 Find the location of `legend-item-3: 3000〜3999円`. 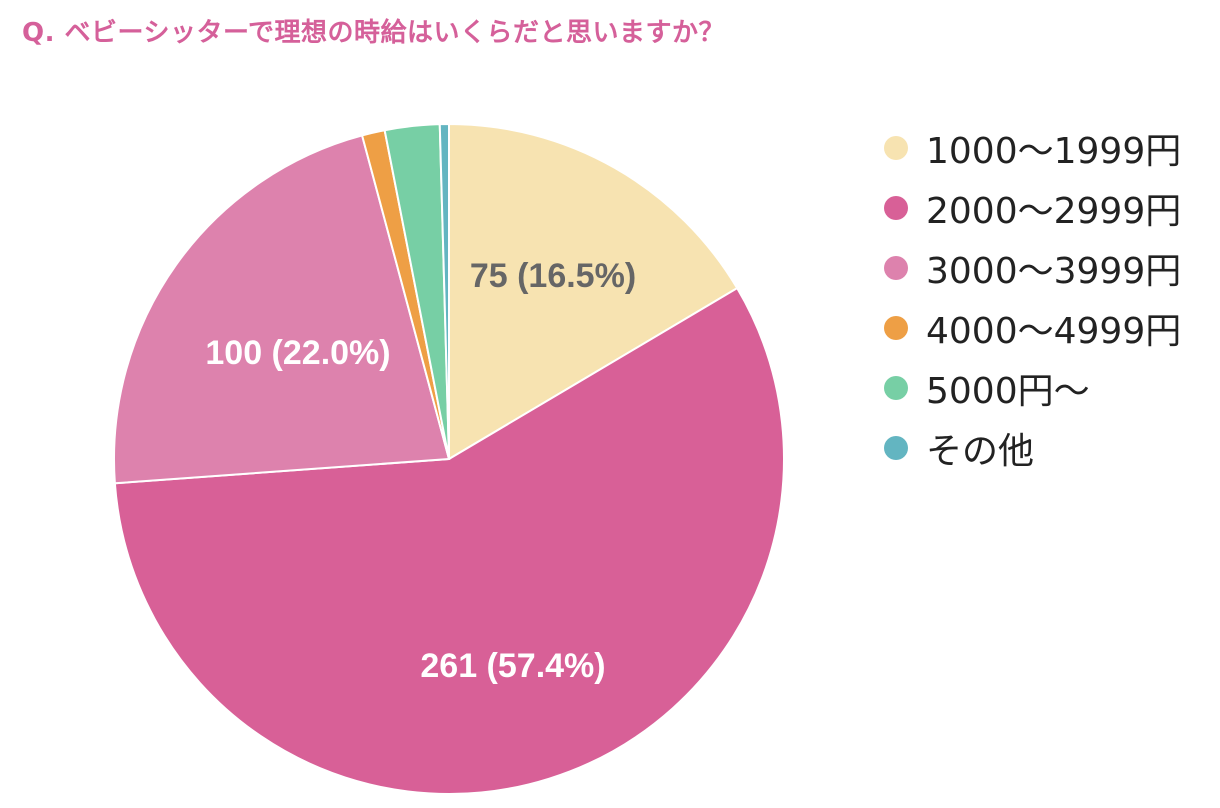

legend-item-3: 3000〜3999円 is located at coordinates (1032, 268).